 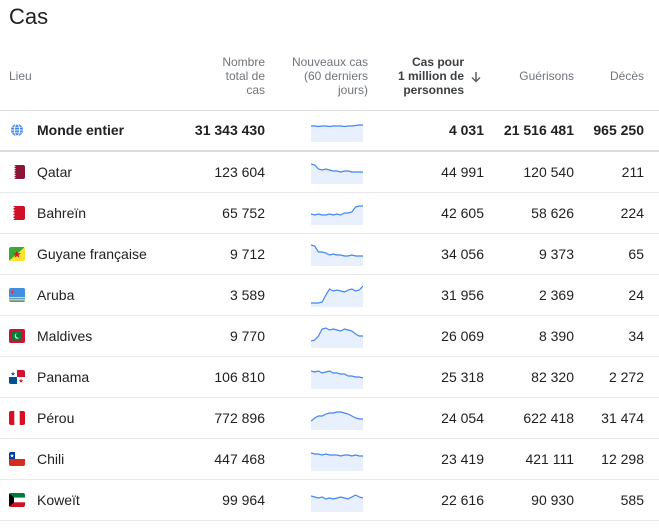 I want to click on row-recovered: 622 418, so click(x=548, y=418).